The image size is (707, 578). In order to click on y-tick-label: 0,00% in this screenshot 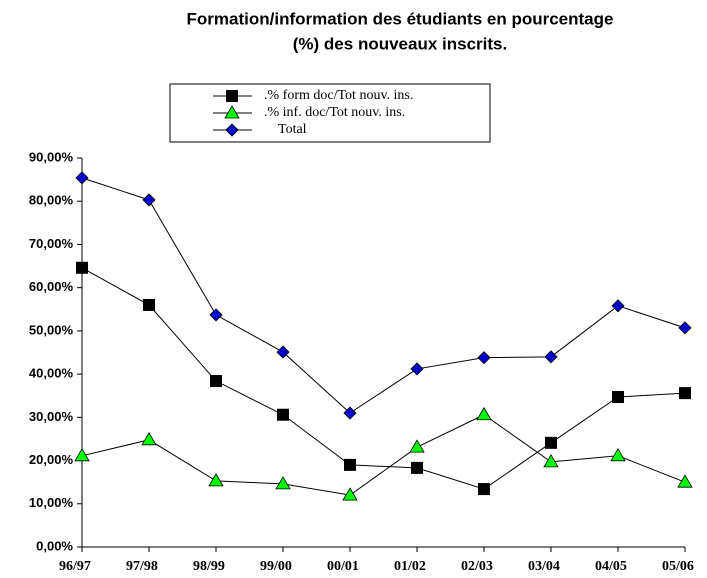, I will do `click(54, 545)`.